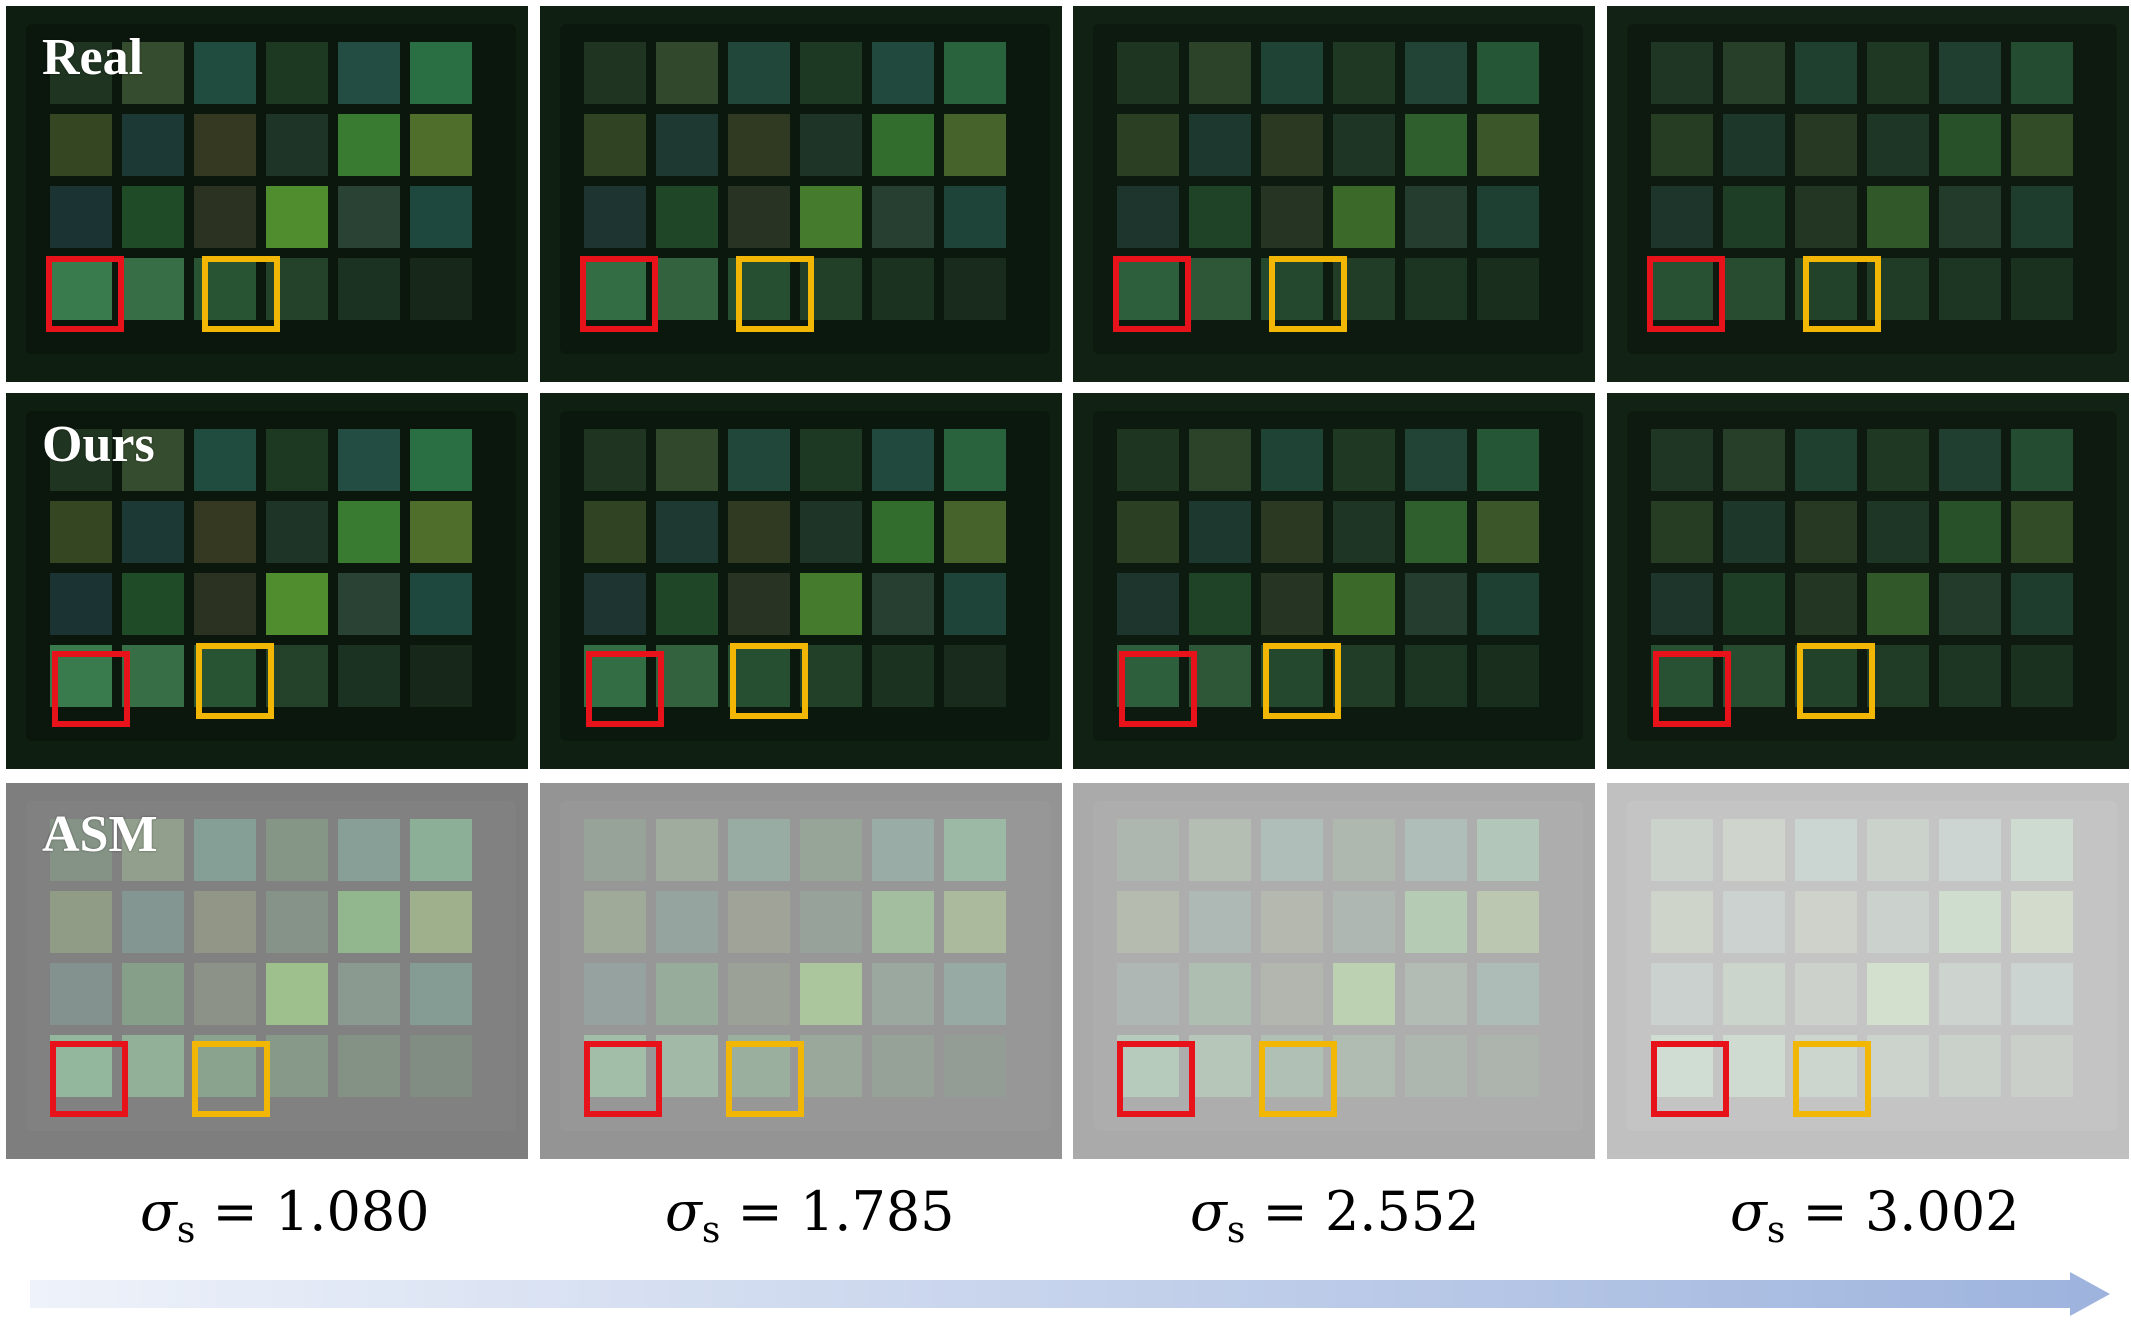  Describe the element at coordinates (352, 1211) in the screenshot. I see `sigma-value: 1.080` at that location.